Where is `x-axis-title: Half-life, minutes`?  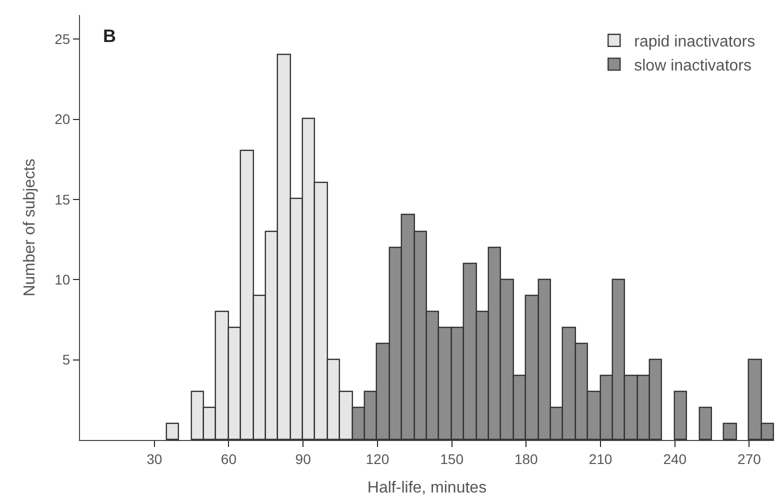
x-axis-title: Half-life, minutes is located at coordinates (427, 488).